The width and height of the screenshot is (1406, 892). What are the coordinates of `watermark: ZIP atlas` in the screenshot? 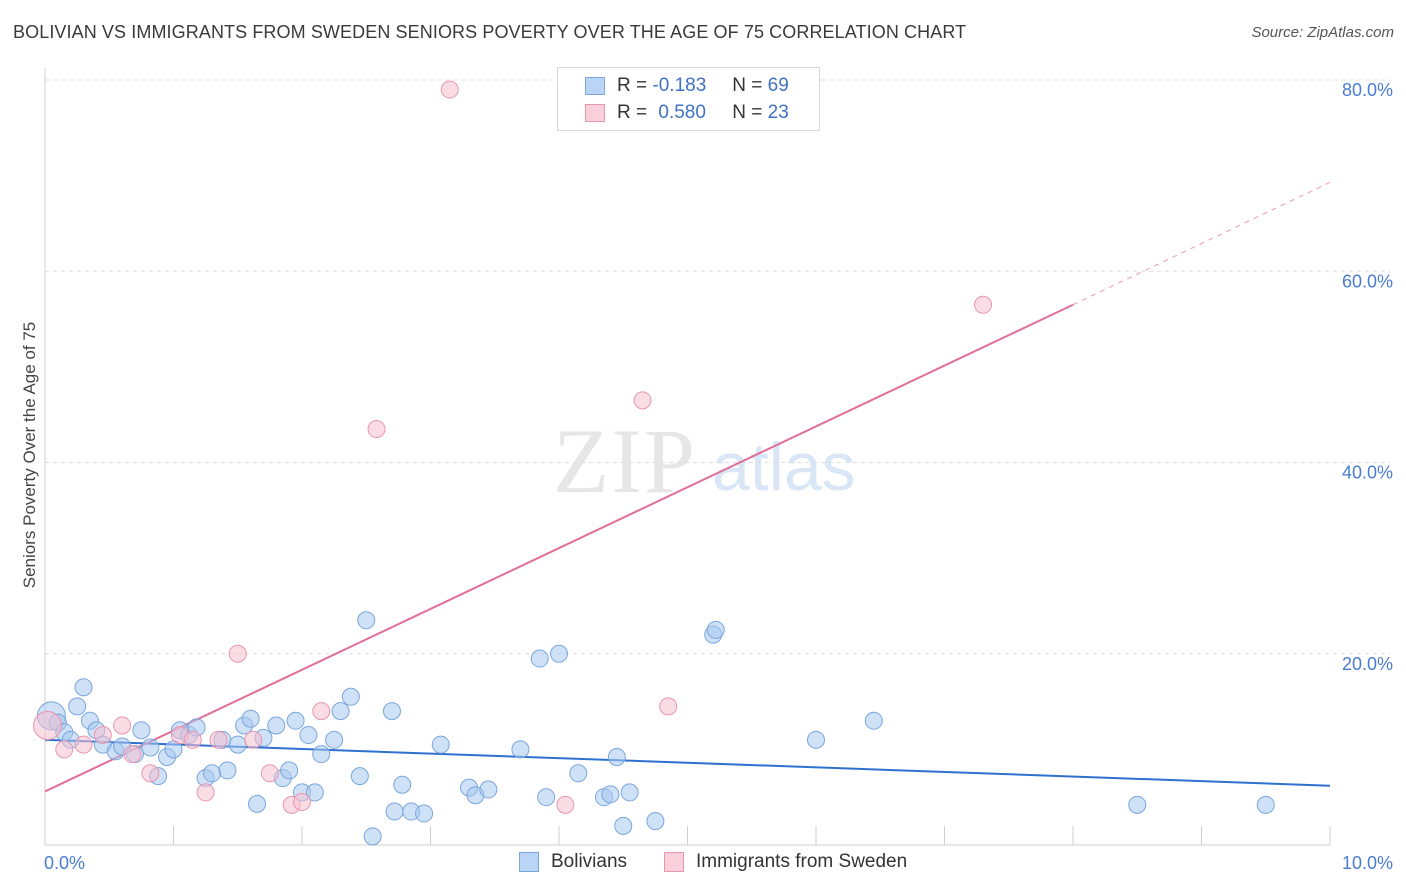 It's located at (704, 461).